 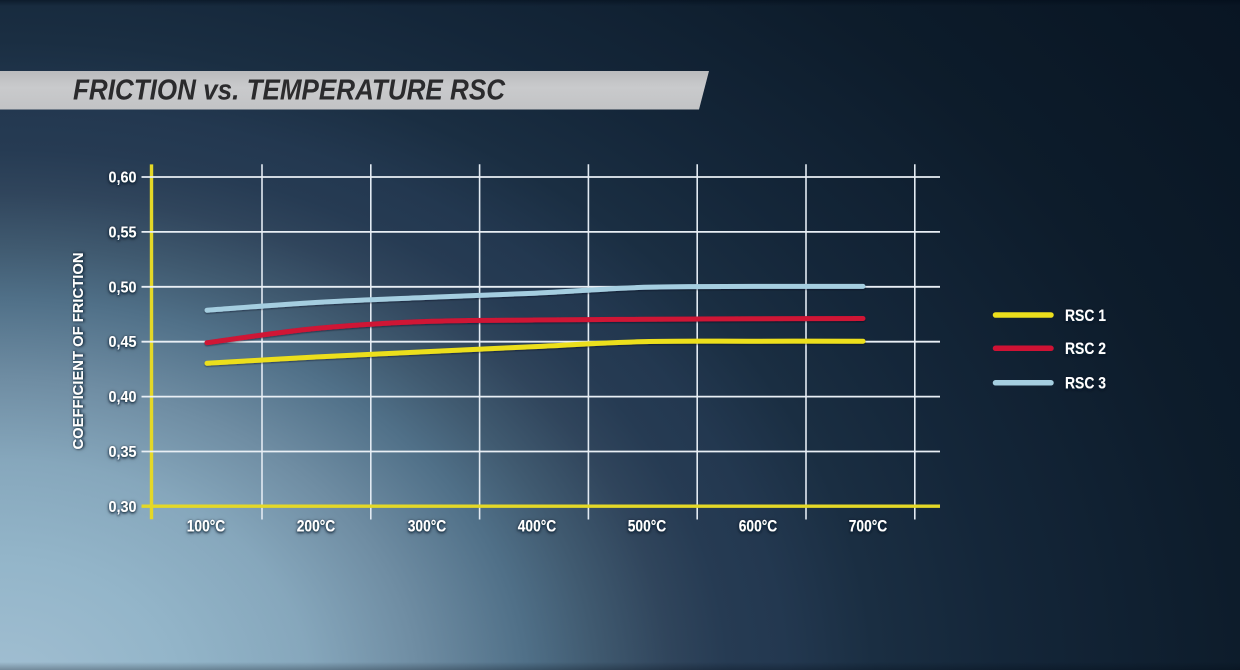 What do you see at coordinates (758, 526) in the screenshot?
I see `svg-text: 600°C` at bounding box center [758, 526].